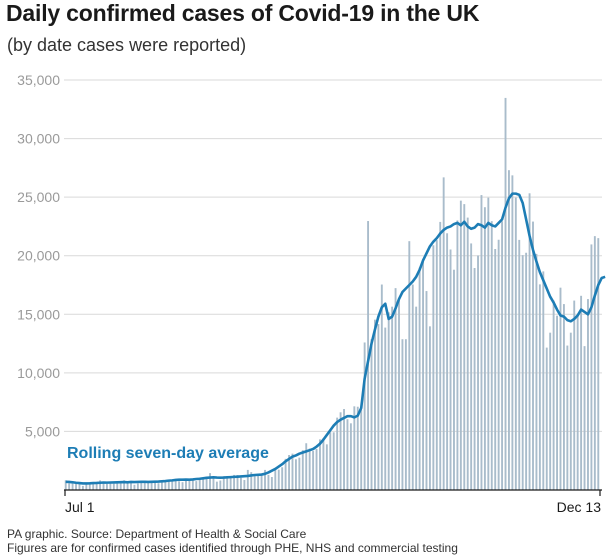 The height and width of the screenshot is (558, 615). Describe the element at coordinates (127, 45) in the screenshot. I see `chart-subtitle: (by date cases were reported)` at that location.